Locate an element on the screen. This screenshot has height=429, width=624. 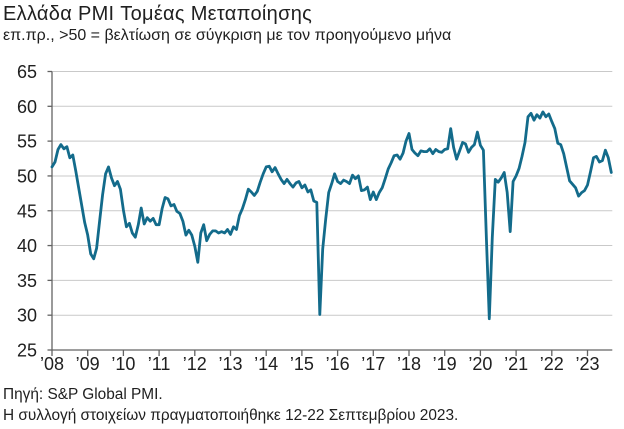
svg-text: ’14 is located at coordinates (266, 364).